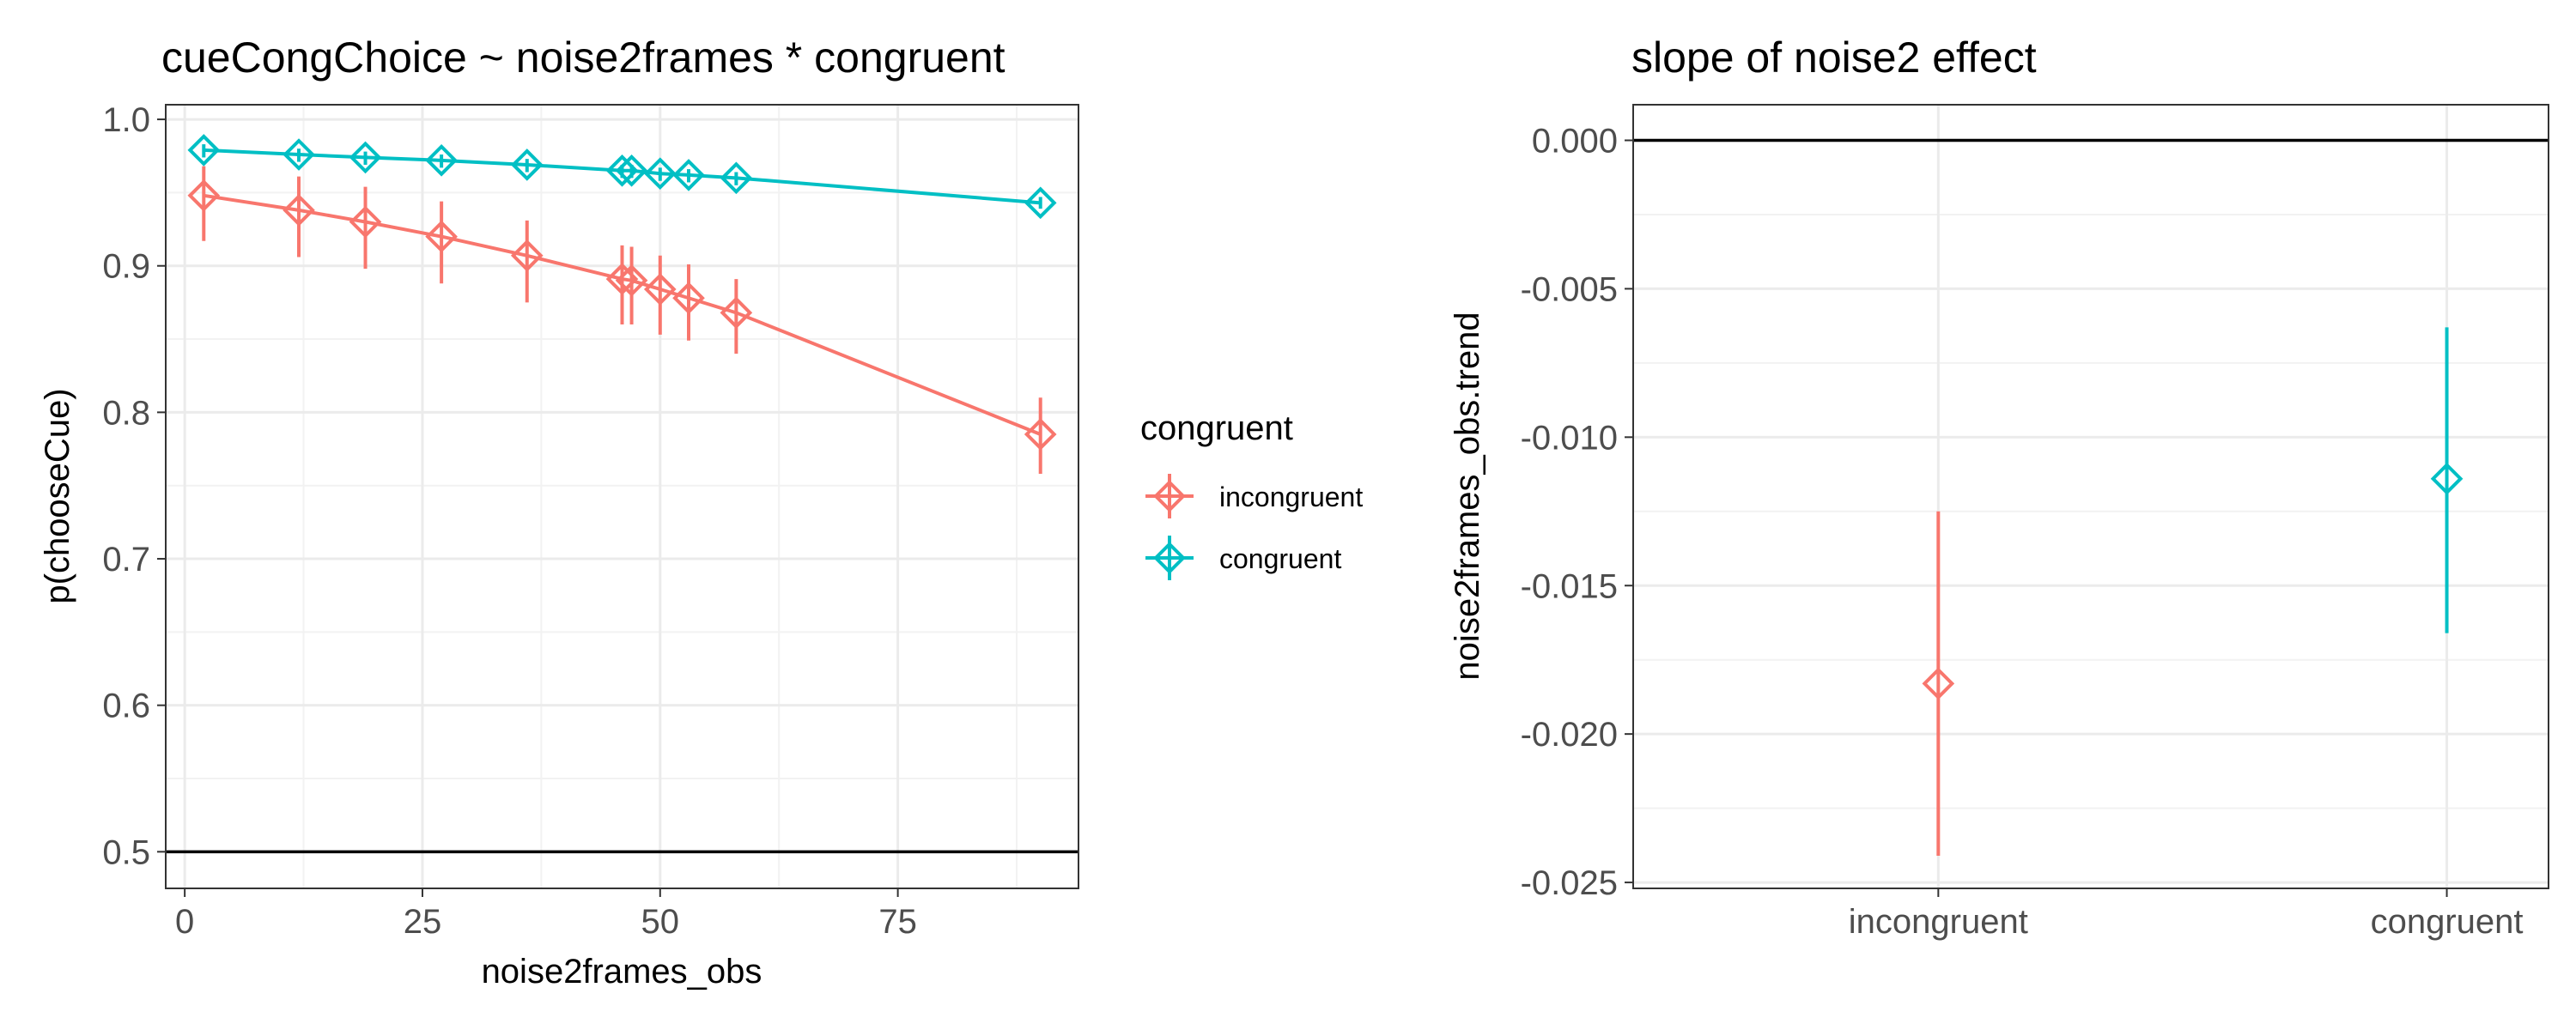 The image size is (2576, 1030). I want to click on y-tick-label: -0.015, so click(1569, 586).